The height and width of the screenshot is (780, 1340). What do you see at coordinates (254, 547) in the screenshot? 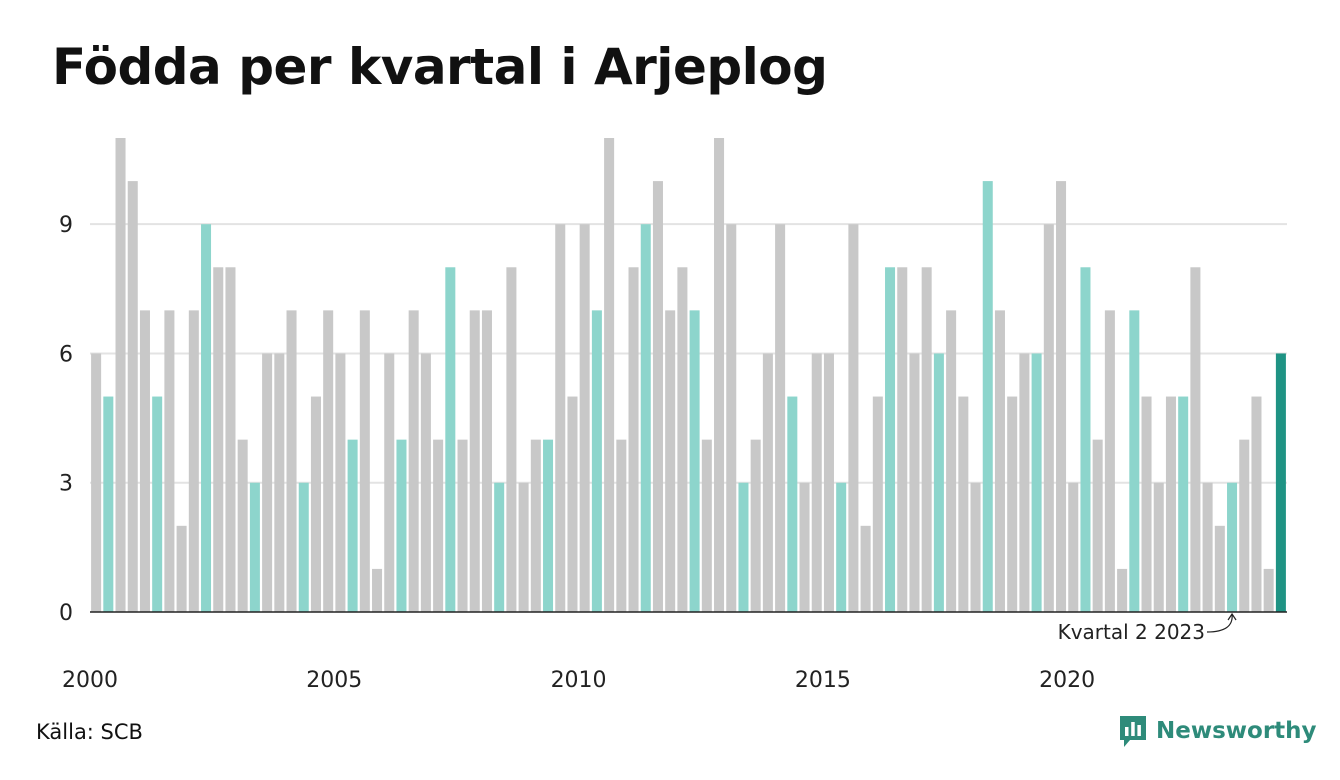
I see `bar-2003-q2` at bounding box center [254, 547].